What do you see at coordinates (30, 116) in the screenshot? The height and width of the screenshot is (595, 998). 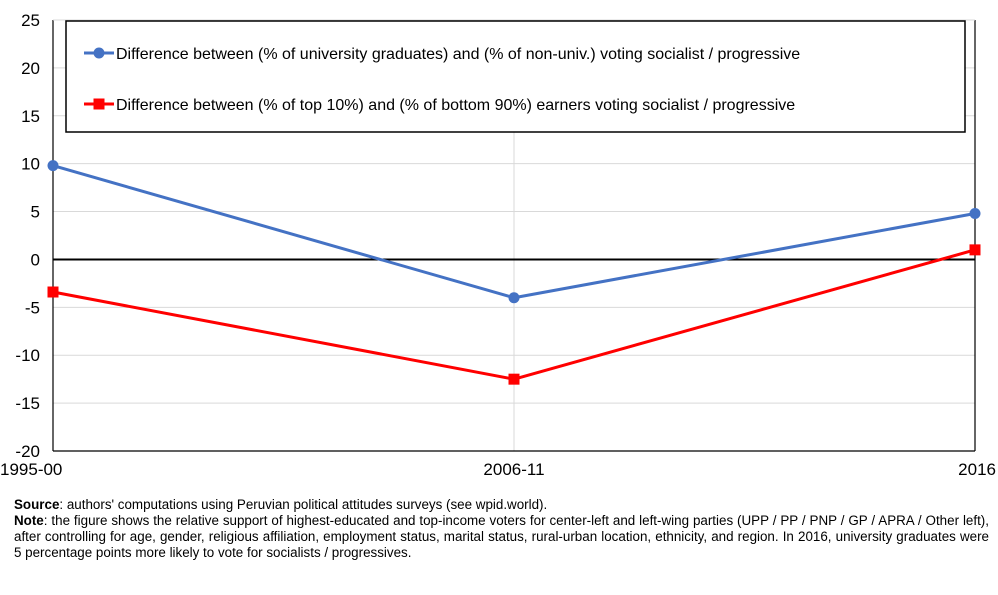 I see `y-tick-label: 15` at bounding box center [30, 116].